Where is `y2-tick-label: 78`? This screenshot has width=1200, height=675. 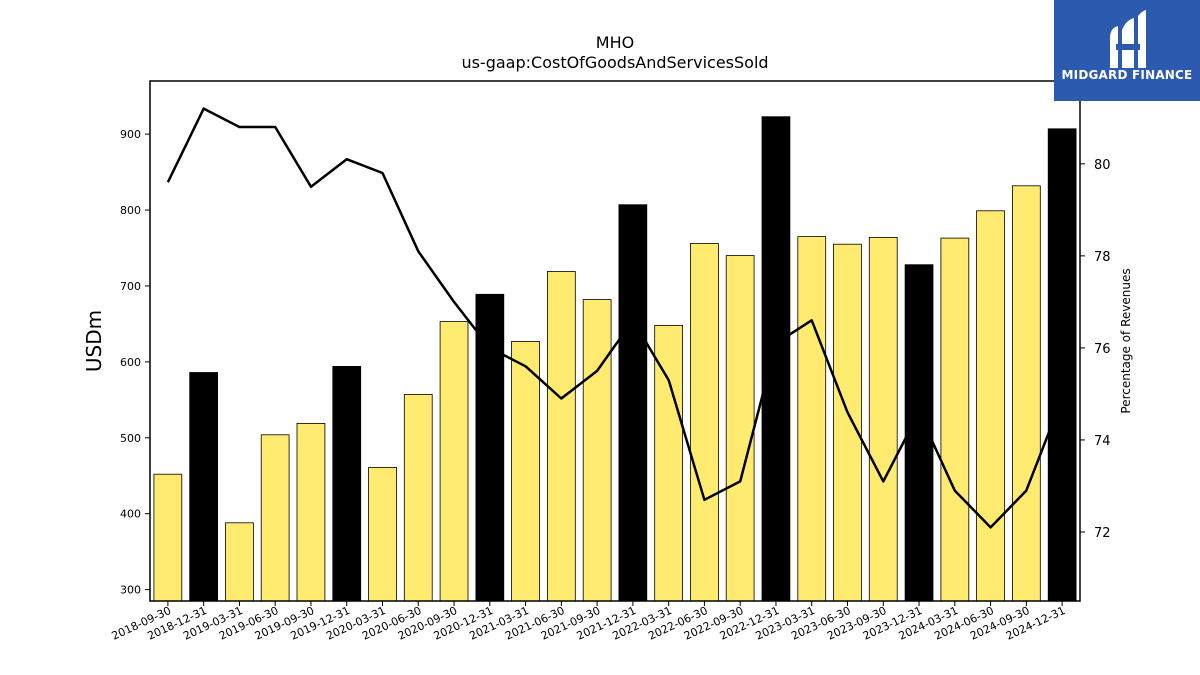 y2-tick-label: 78 is located at coordinates (1102, 257).